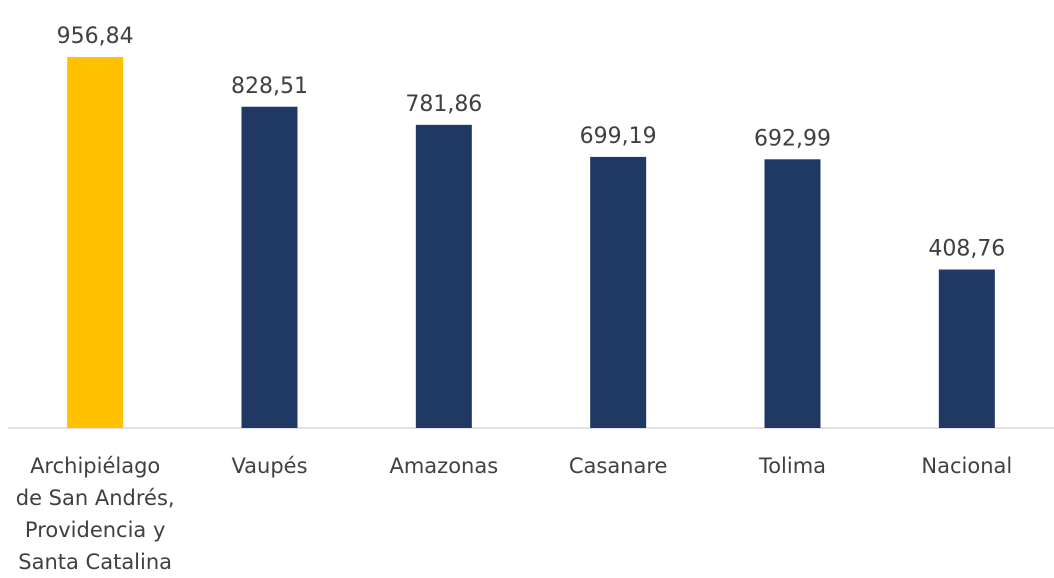 Image resolution: width=1054 pixels, height=578 pixels. I want to click on category-label-4-line-0: Tolima, so click(792, 466).